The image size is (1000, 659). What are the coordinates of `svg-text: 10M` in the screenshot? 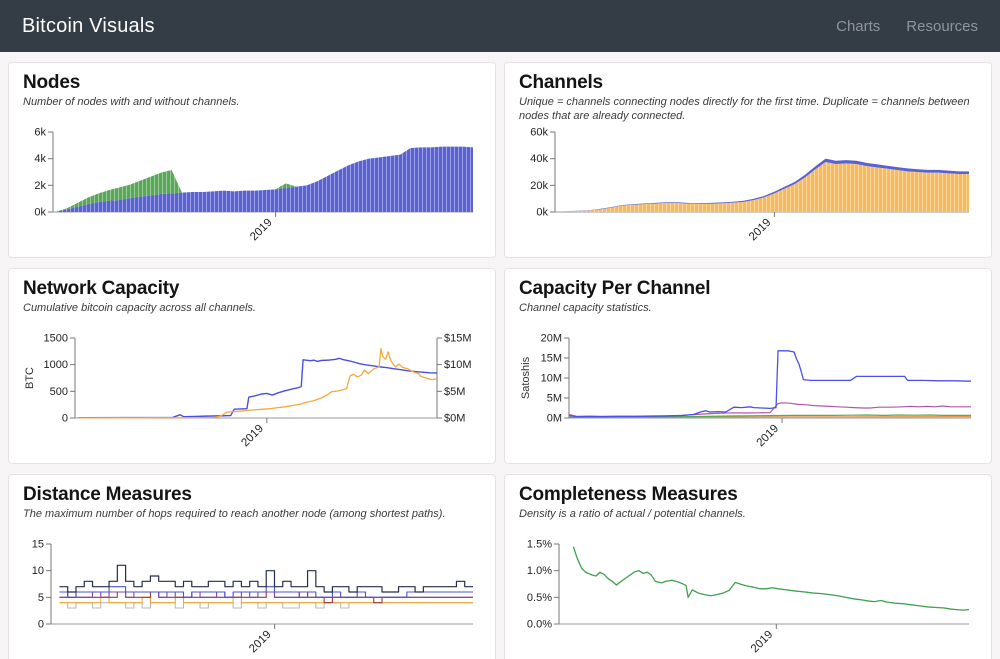 It's located at (551, 379).